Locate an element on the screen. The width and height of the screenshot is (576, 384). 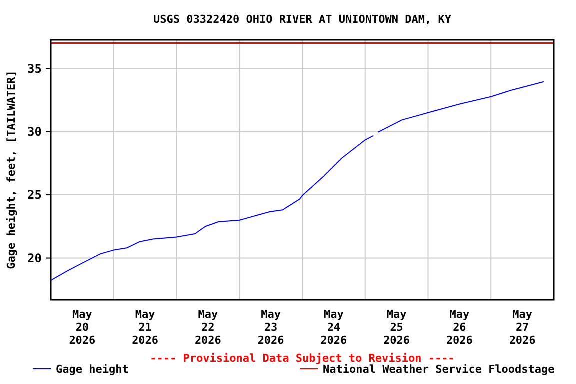
y-tick-label: 30 is located at coordinates (35, 132).